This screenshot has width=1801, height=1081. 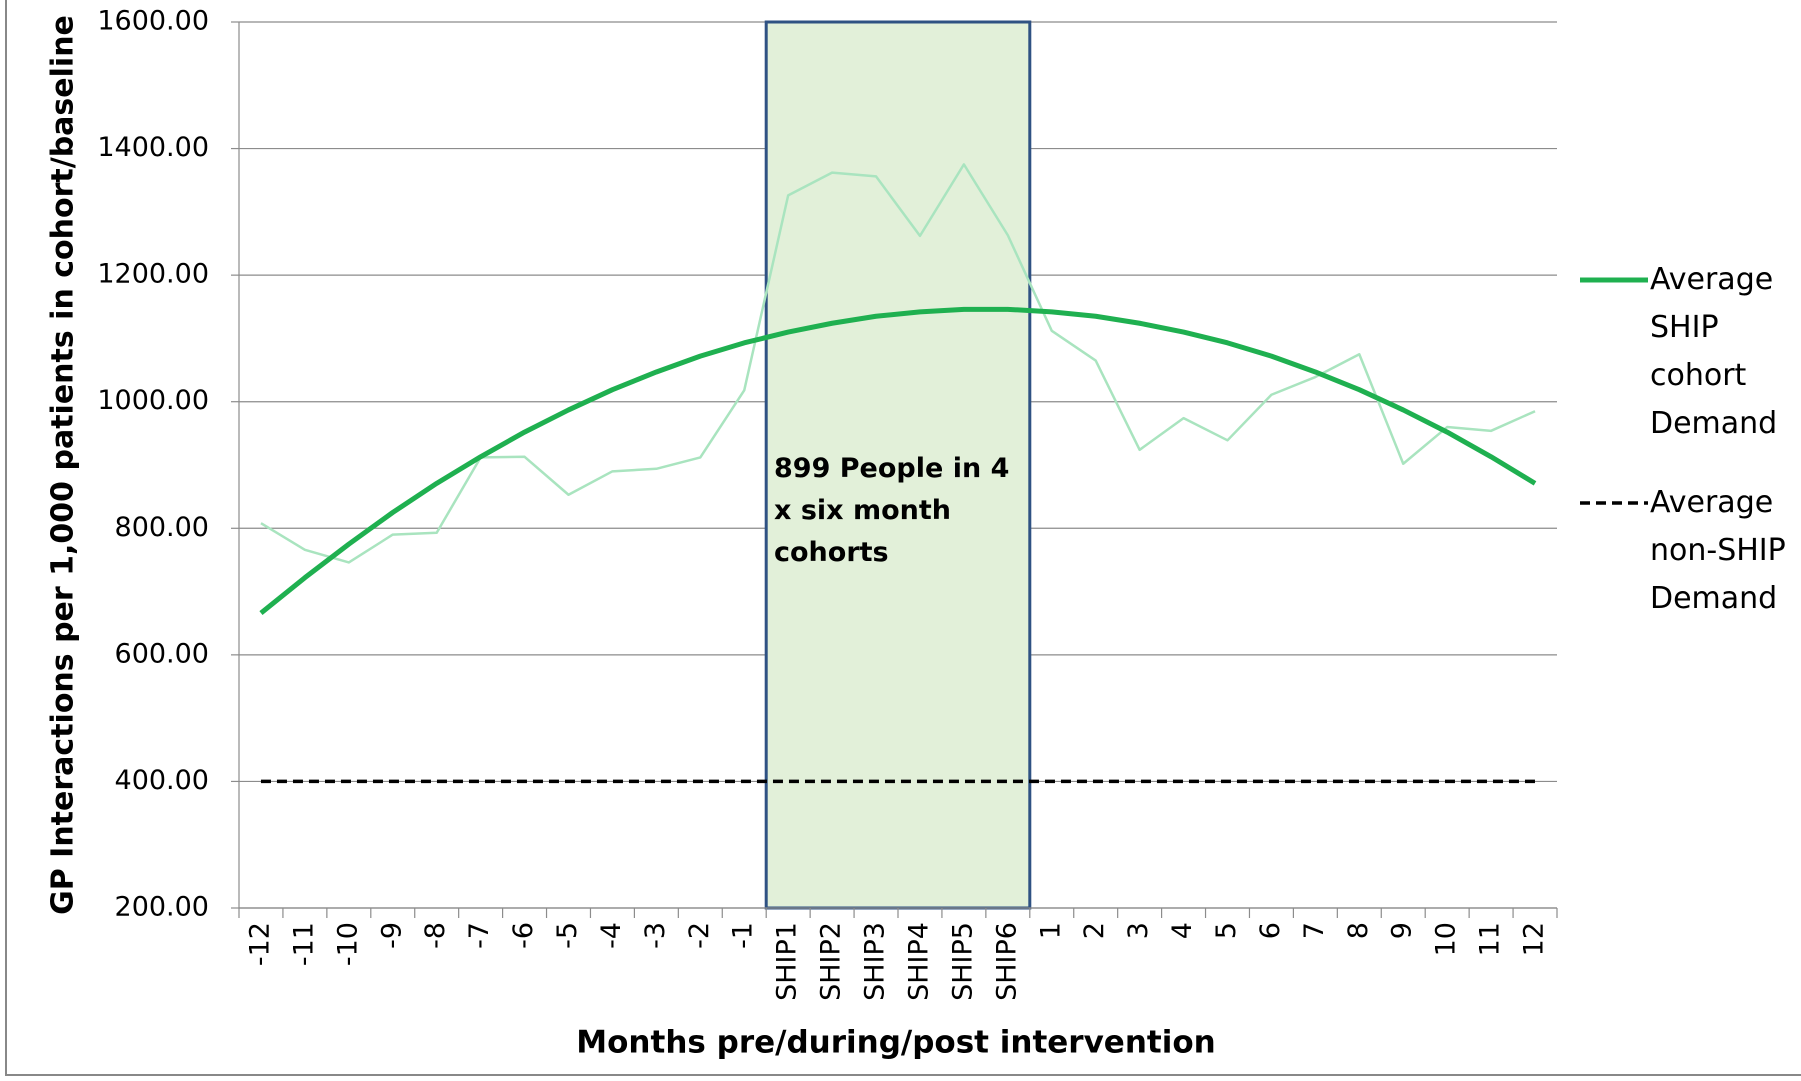 What do you see at coordinates (1270, 930) in the screenshot?
I see `x-tick-label: 6` at bounding box center [1270, 930].